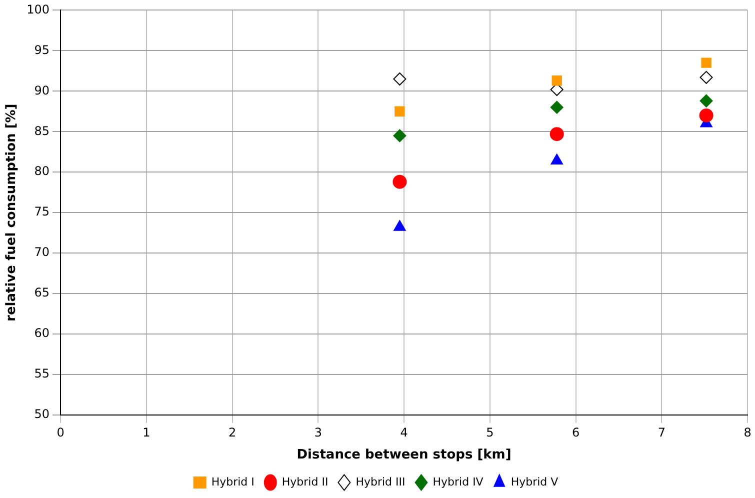 The width and height of the screenshot is (755, 498). Describe the element at coordinates (318, 432) in the screenshot. I see `x-tick-label: 3` at that location.